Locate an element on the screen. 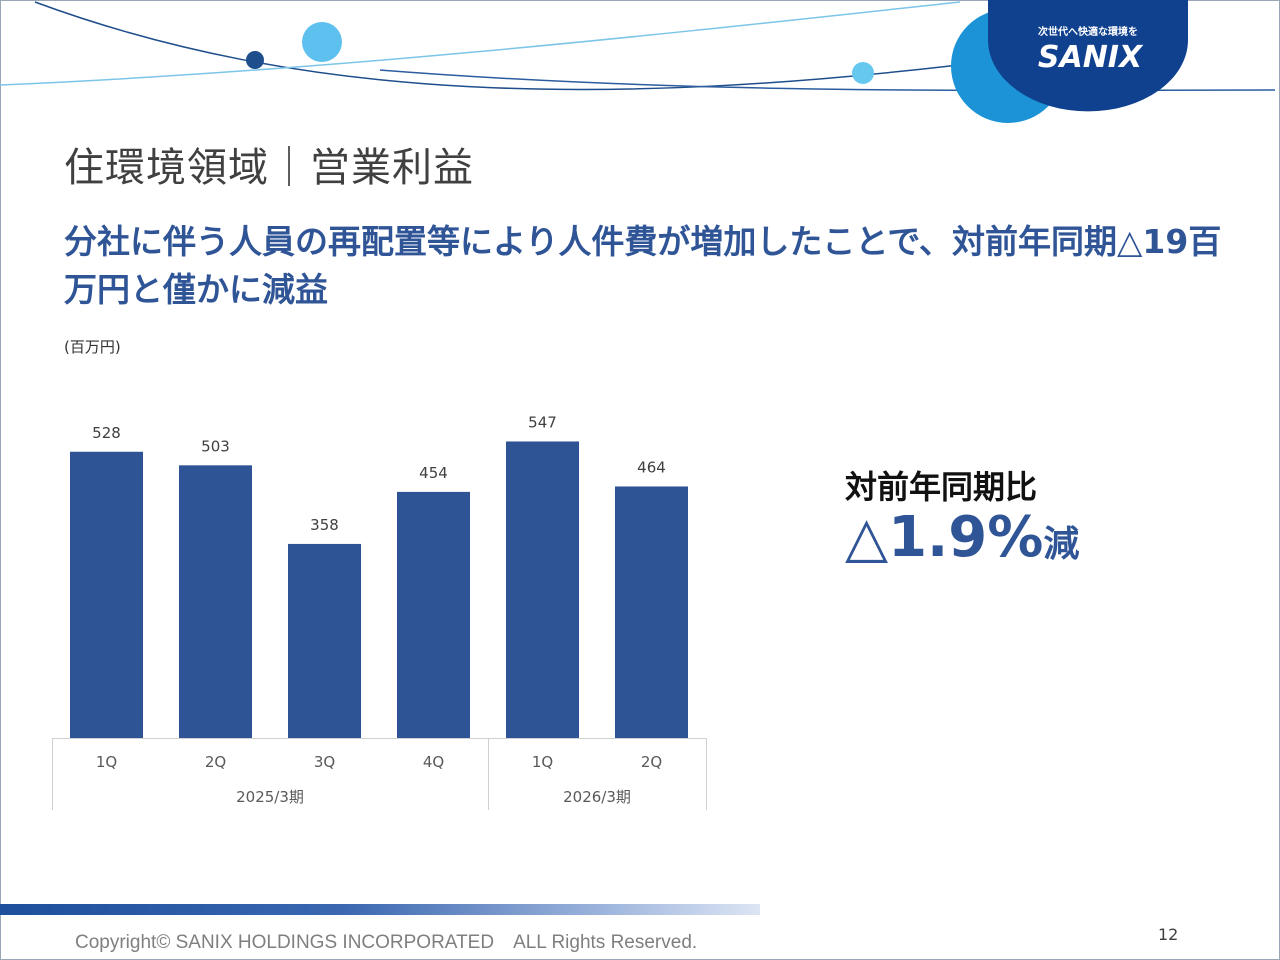 This screenshot has height=960, width=1280. logo-brand: SANIX is located at coordinates (1091, 57).